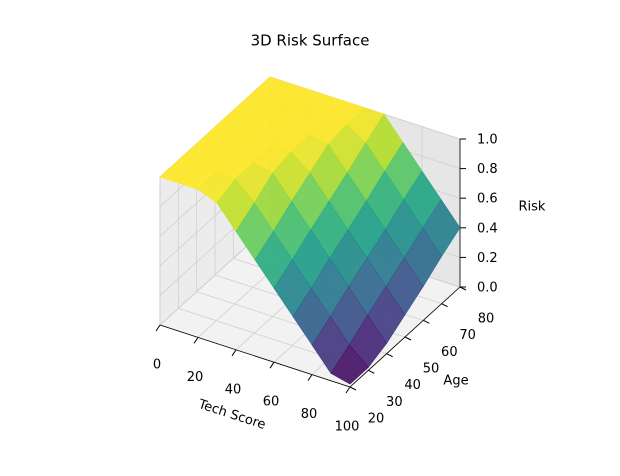  Describe the element at coordinates (487, 288) in the screenshot. I see `z-tick-label: 0.0` at that location.